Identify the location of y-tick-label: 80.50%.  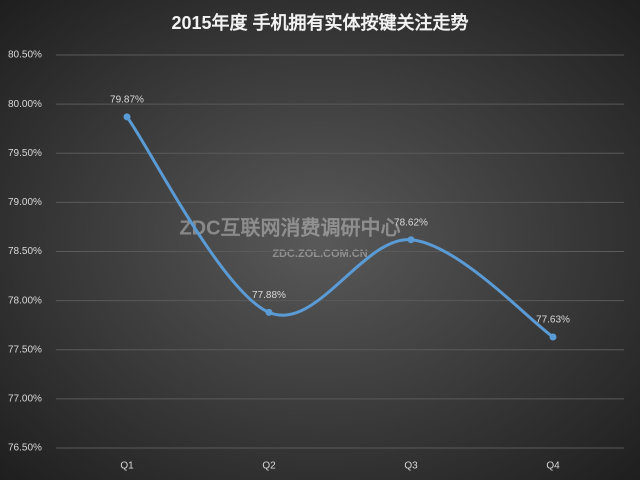
(25, 55).